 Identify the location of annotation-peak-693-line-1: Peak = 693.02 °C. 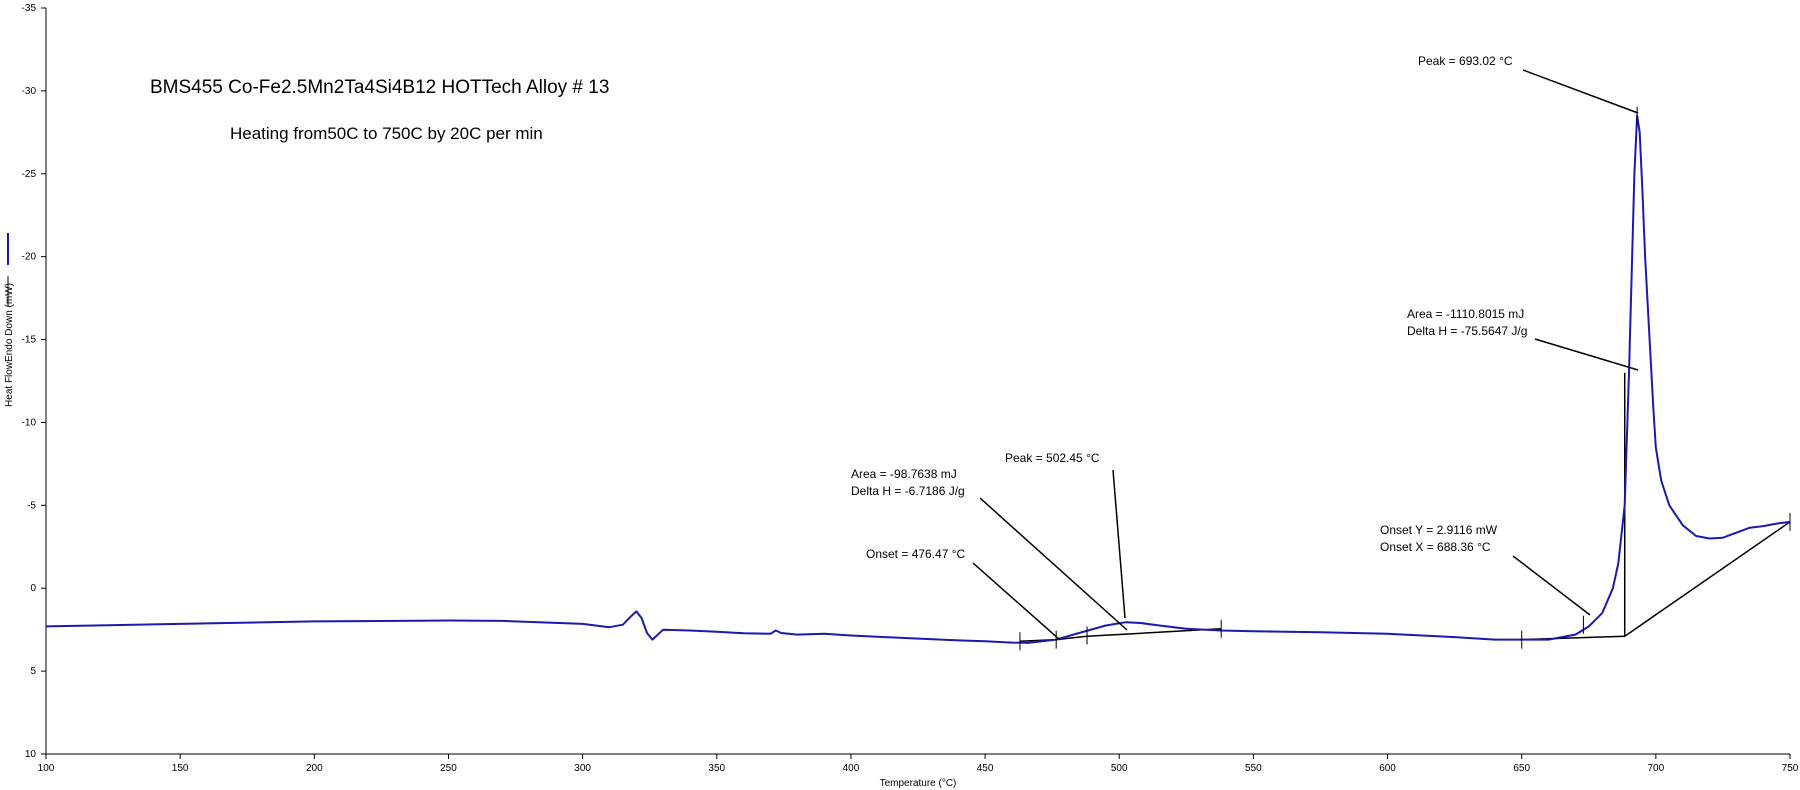
(1465, 61).